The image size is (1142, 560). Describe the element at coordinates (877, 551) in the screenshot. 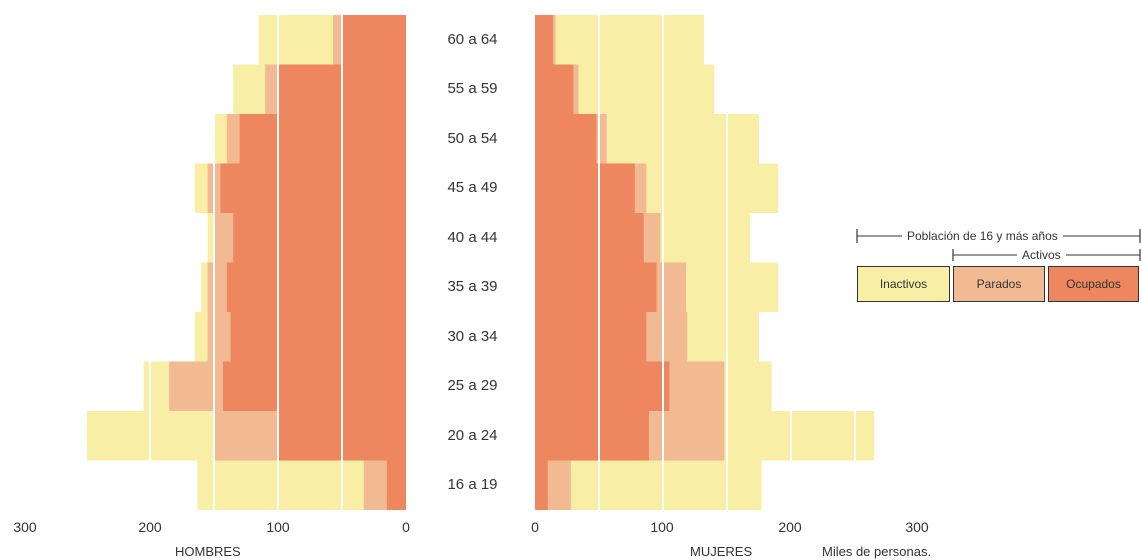

I see `units-label: Miles de personas.` at that location.